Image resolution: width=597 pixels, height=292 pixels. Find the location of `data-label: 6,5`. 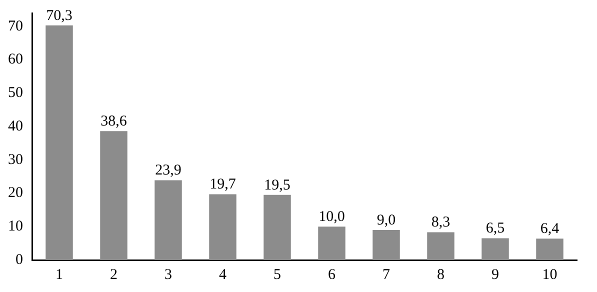

data-label: 6,5 is located at coordinates (495, 228).